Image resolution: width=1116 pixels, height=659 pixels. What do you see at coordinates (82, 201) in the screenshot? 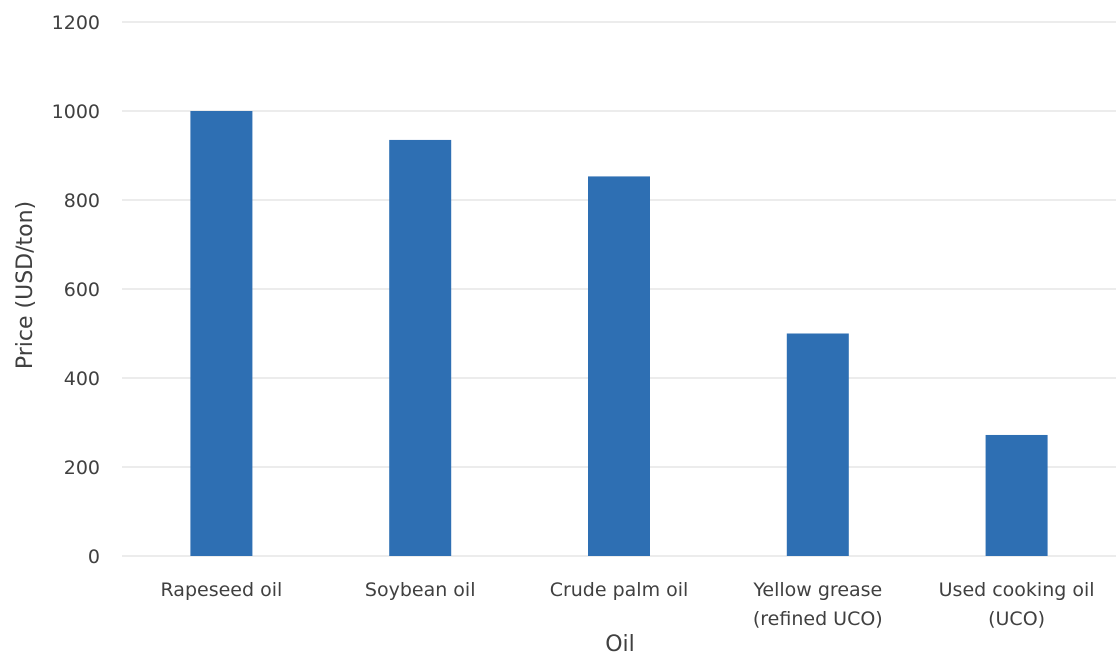
I see `y-tick-label: 800` at bounding box center [82, 201].